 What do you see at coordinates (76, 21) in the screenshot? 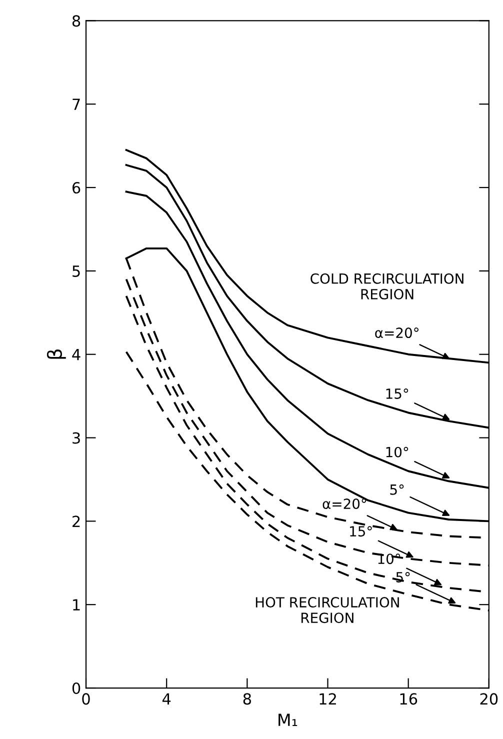
I see `y-tick-label: 8` at bounding box center [76, 21].